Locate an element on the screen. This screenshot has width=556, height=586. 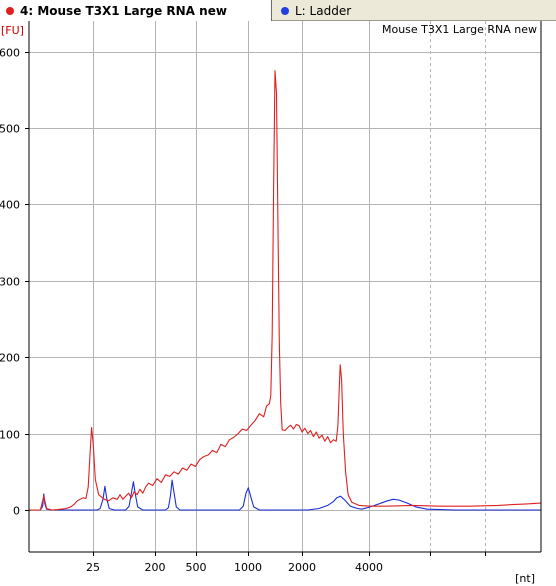
series-line is located at coordinates (290, 495).